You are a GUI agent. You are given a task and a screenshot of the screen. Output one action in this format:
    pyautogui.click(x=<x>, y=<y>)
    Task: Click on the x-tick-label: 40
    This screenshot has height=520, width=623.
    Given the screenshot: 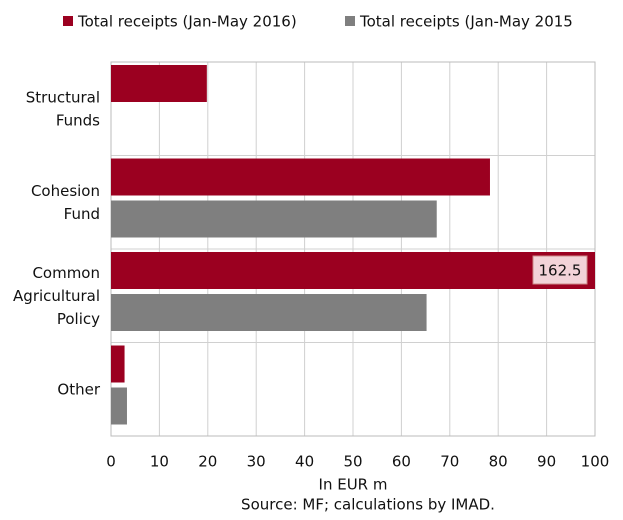 What is the action you would take?
    pyautogui.click(x=304, y=462)
    